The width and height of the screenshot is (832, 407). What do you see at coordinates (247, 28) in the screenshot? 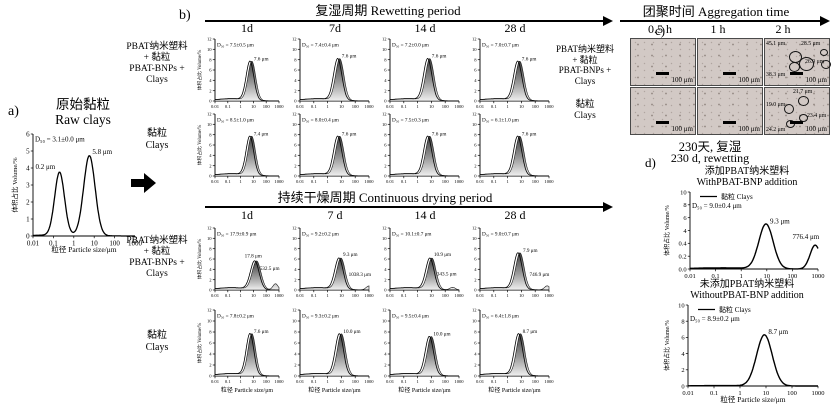
I see `rewetting-col-1d: 1d` at bounding box center [247, 28].